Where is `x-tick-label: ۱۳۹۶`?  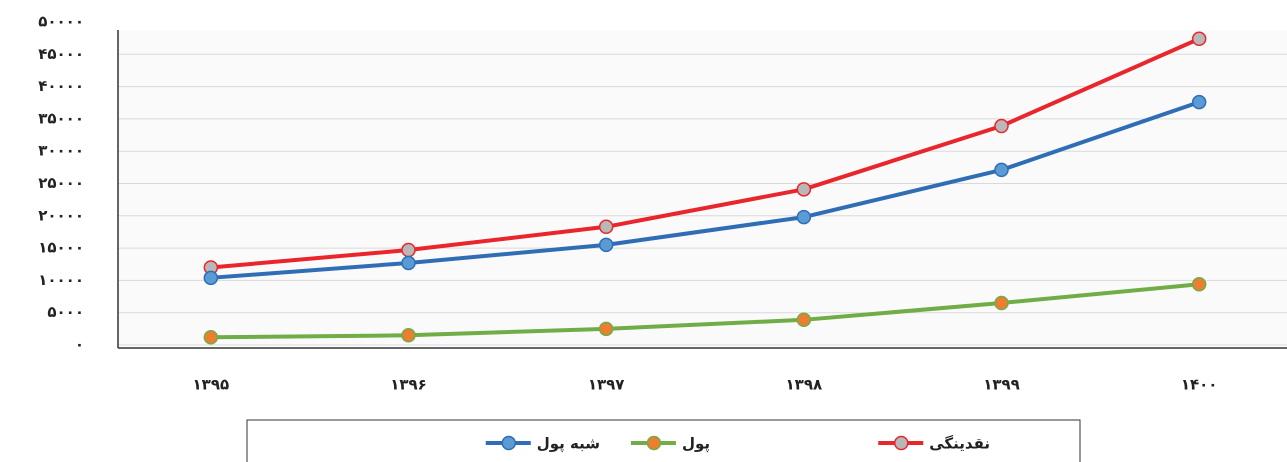 x-tick-label: ۱۳۹۶ is located at coordinates (408, 385).